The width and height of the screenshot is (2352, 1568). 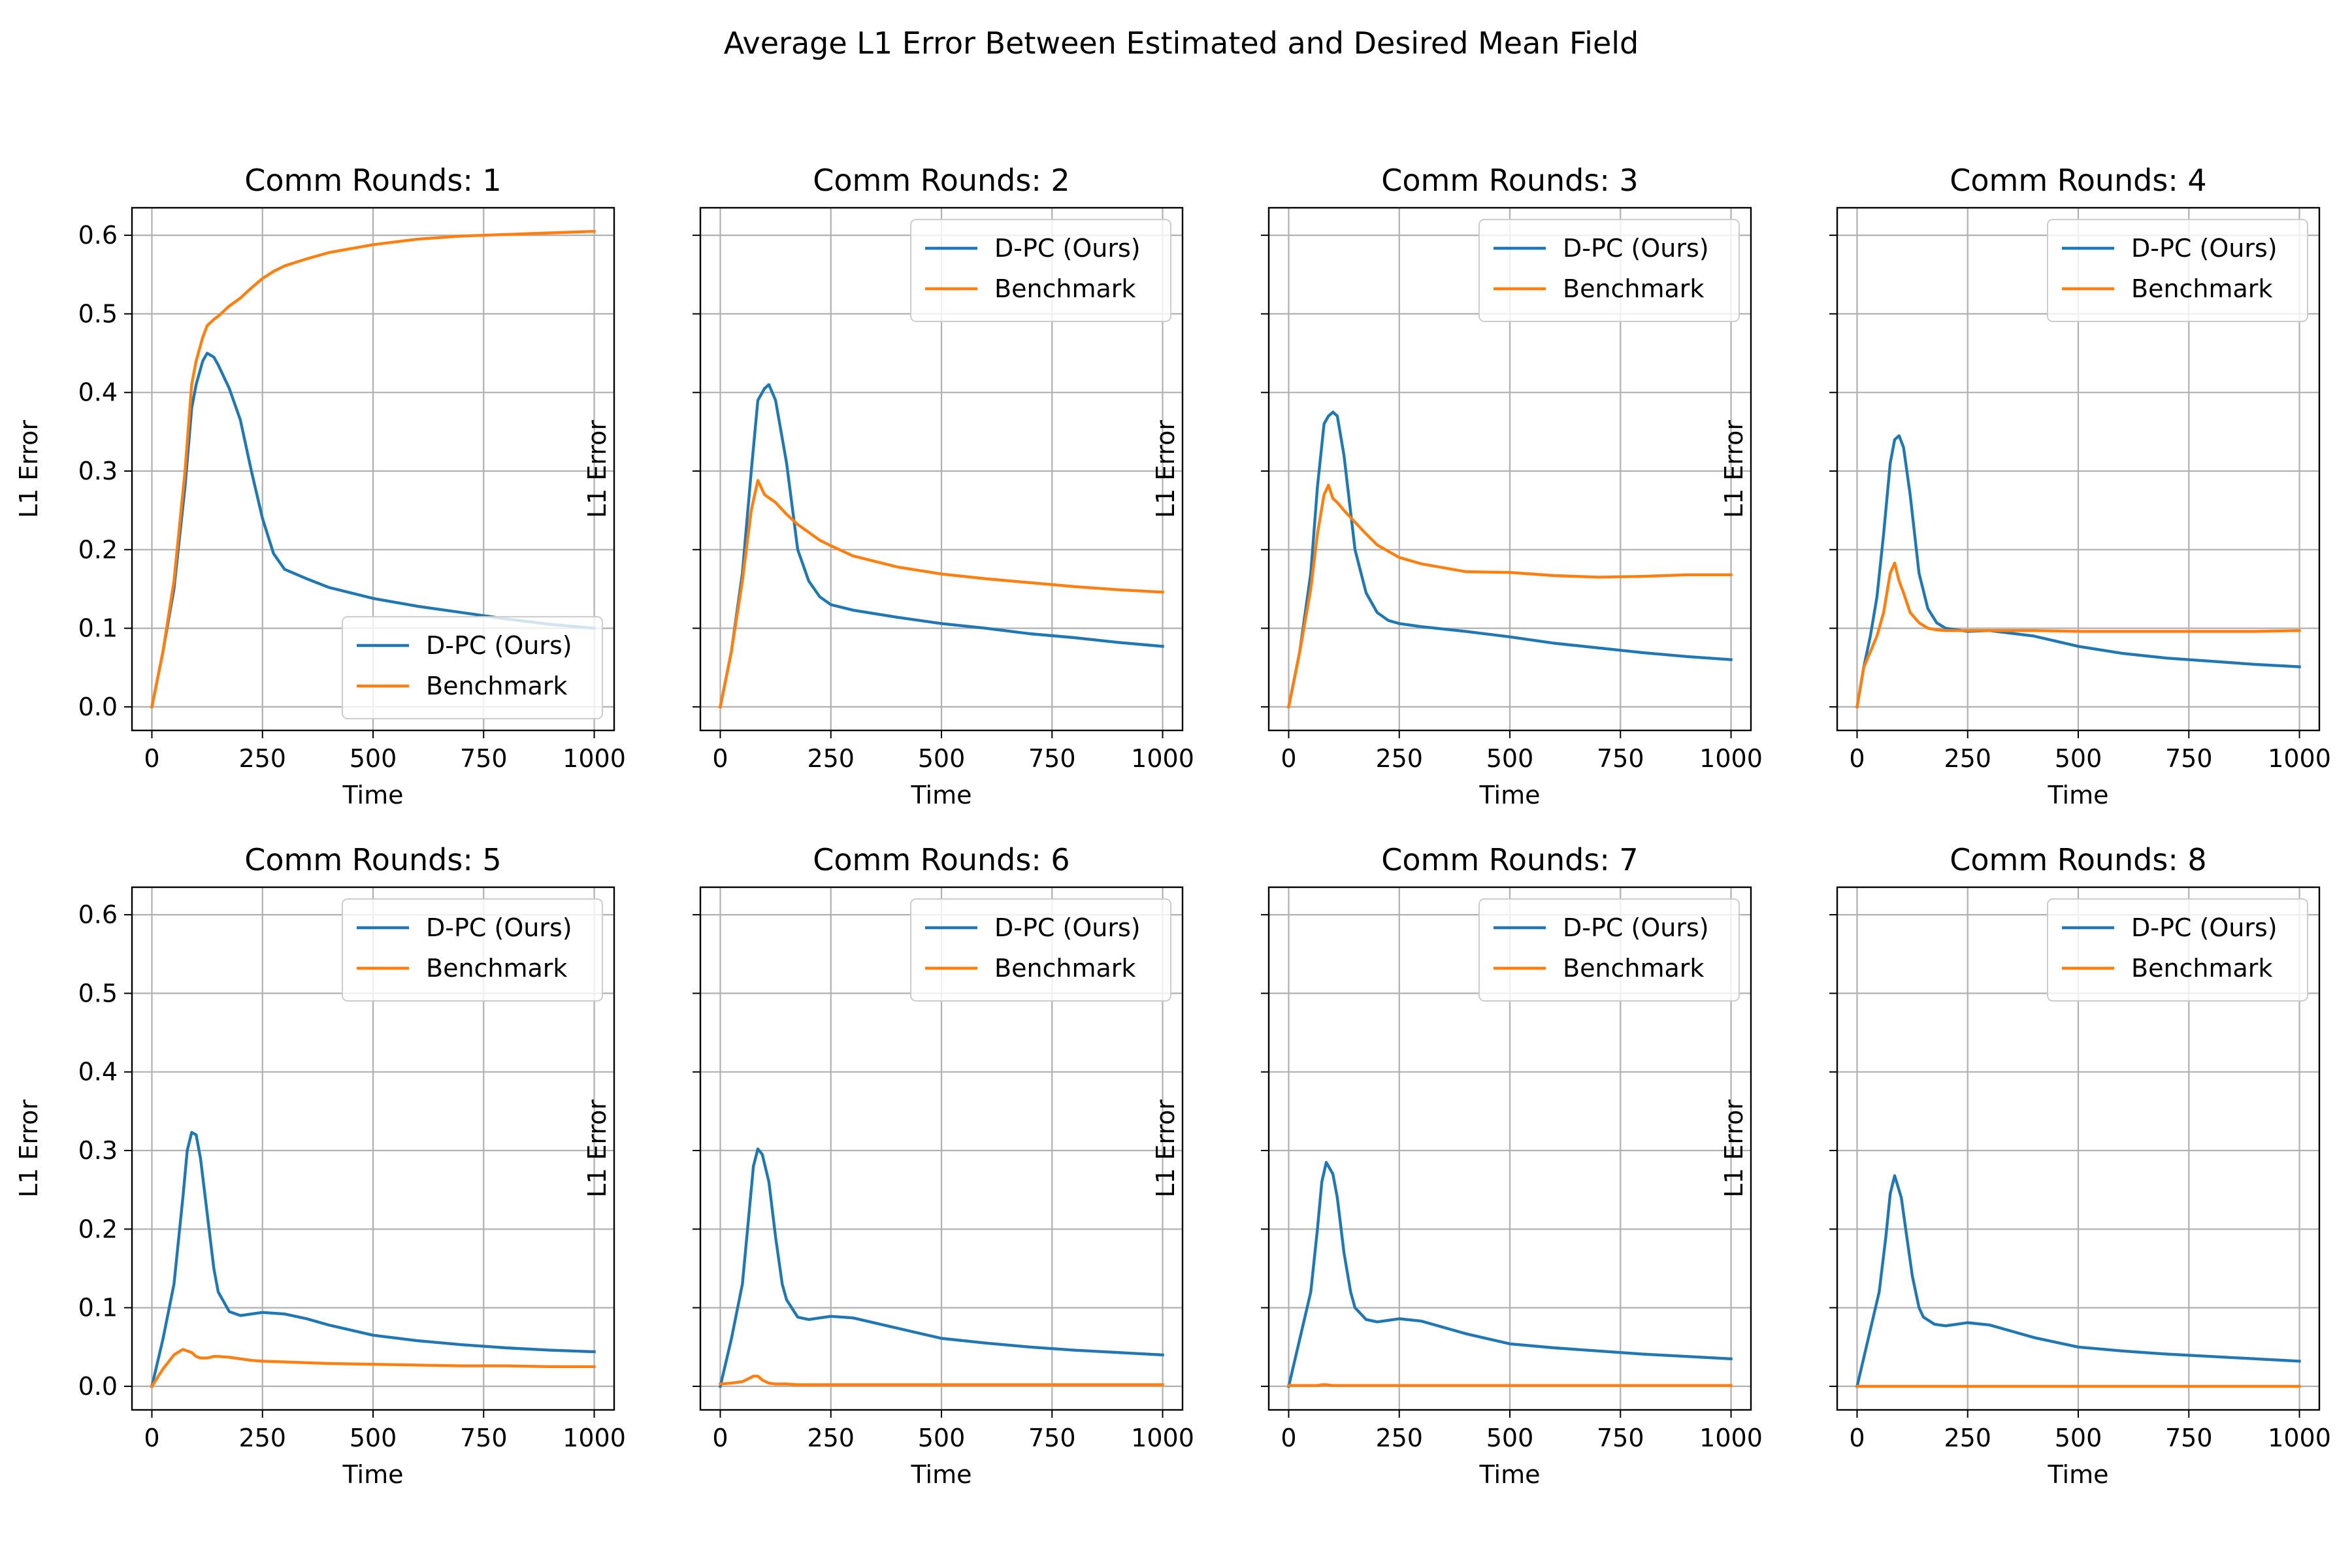 What do you see at coordinates (941, 859) in the screenshot?
I see `subplot-title: Comm Rounds: 6` at bounding box center [941, 859].